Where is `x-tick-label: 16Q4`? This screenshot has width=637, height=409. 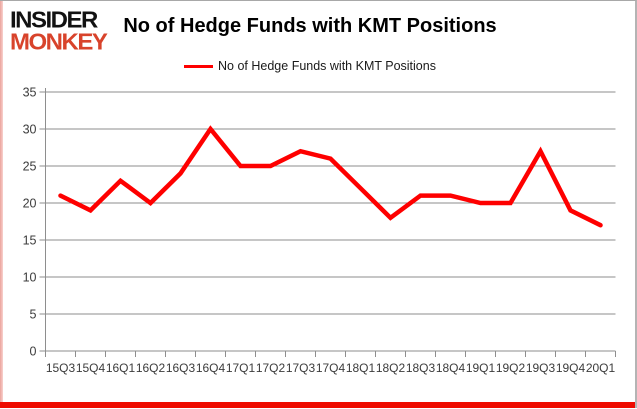 x-tick-label: 16Q4 is located at coordinates (211, 368).